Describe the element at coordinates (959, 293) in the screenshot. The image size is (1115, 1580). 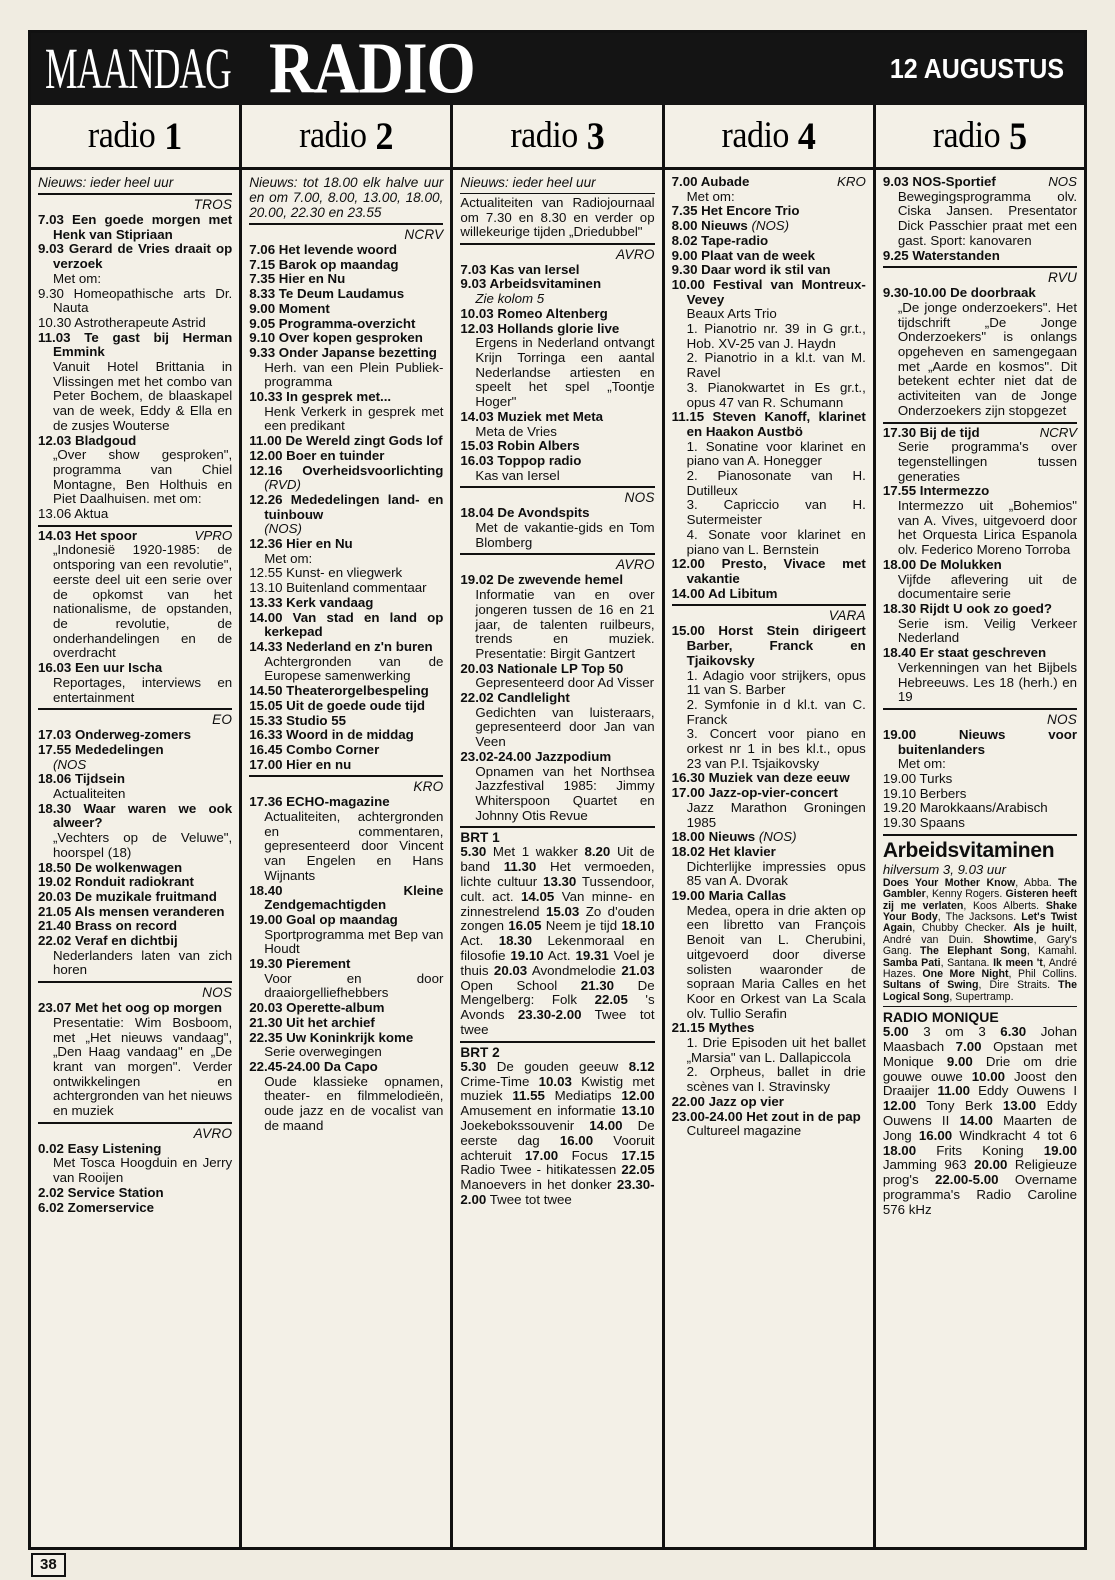
I see `program-entry: 9.30-10.00 De doorbraak` at that location.